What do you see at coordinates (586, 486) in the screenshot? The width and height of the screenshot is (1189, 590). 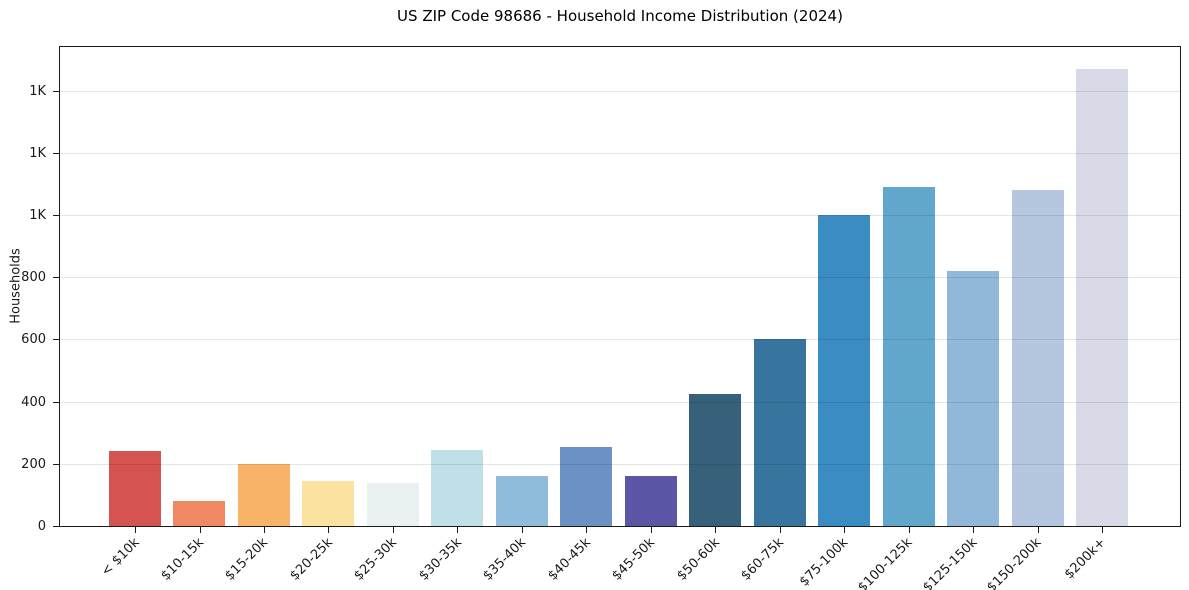 I see `bar-40-45k` at bounding box center [586, 486].